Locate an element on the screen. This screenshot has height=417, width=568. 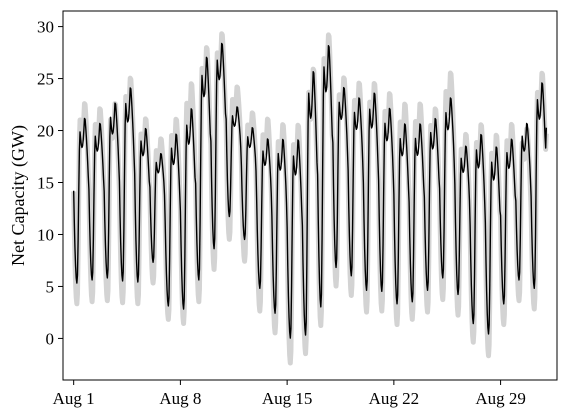
y-axis-title: Net Capacity (GW) is located at coordinates (18, 195).